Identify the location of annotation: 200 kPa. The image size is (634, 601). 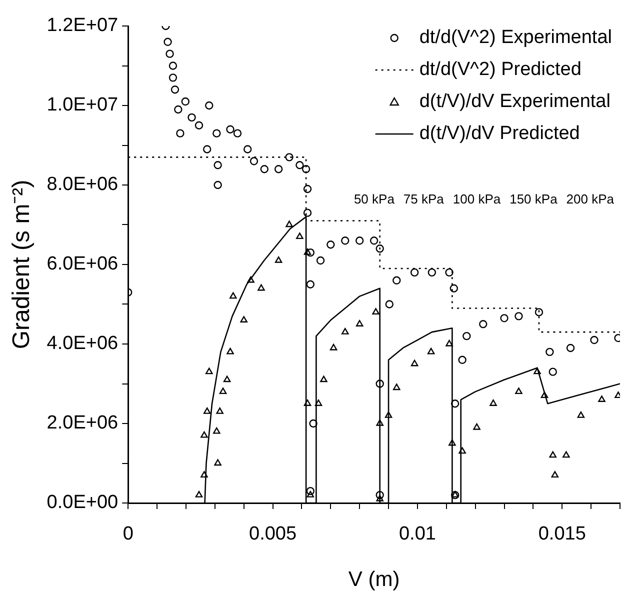
(590, 199).